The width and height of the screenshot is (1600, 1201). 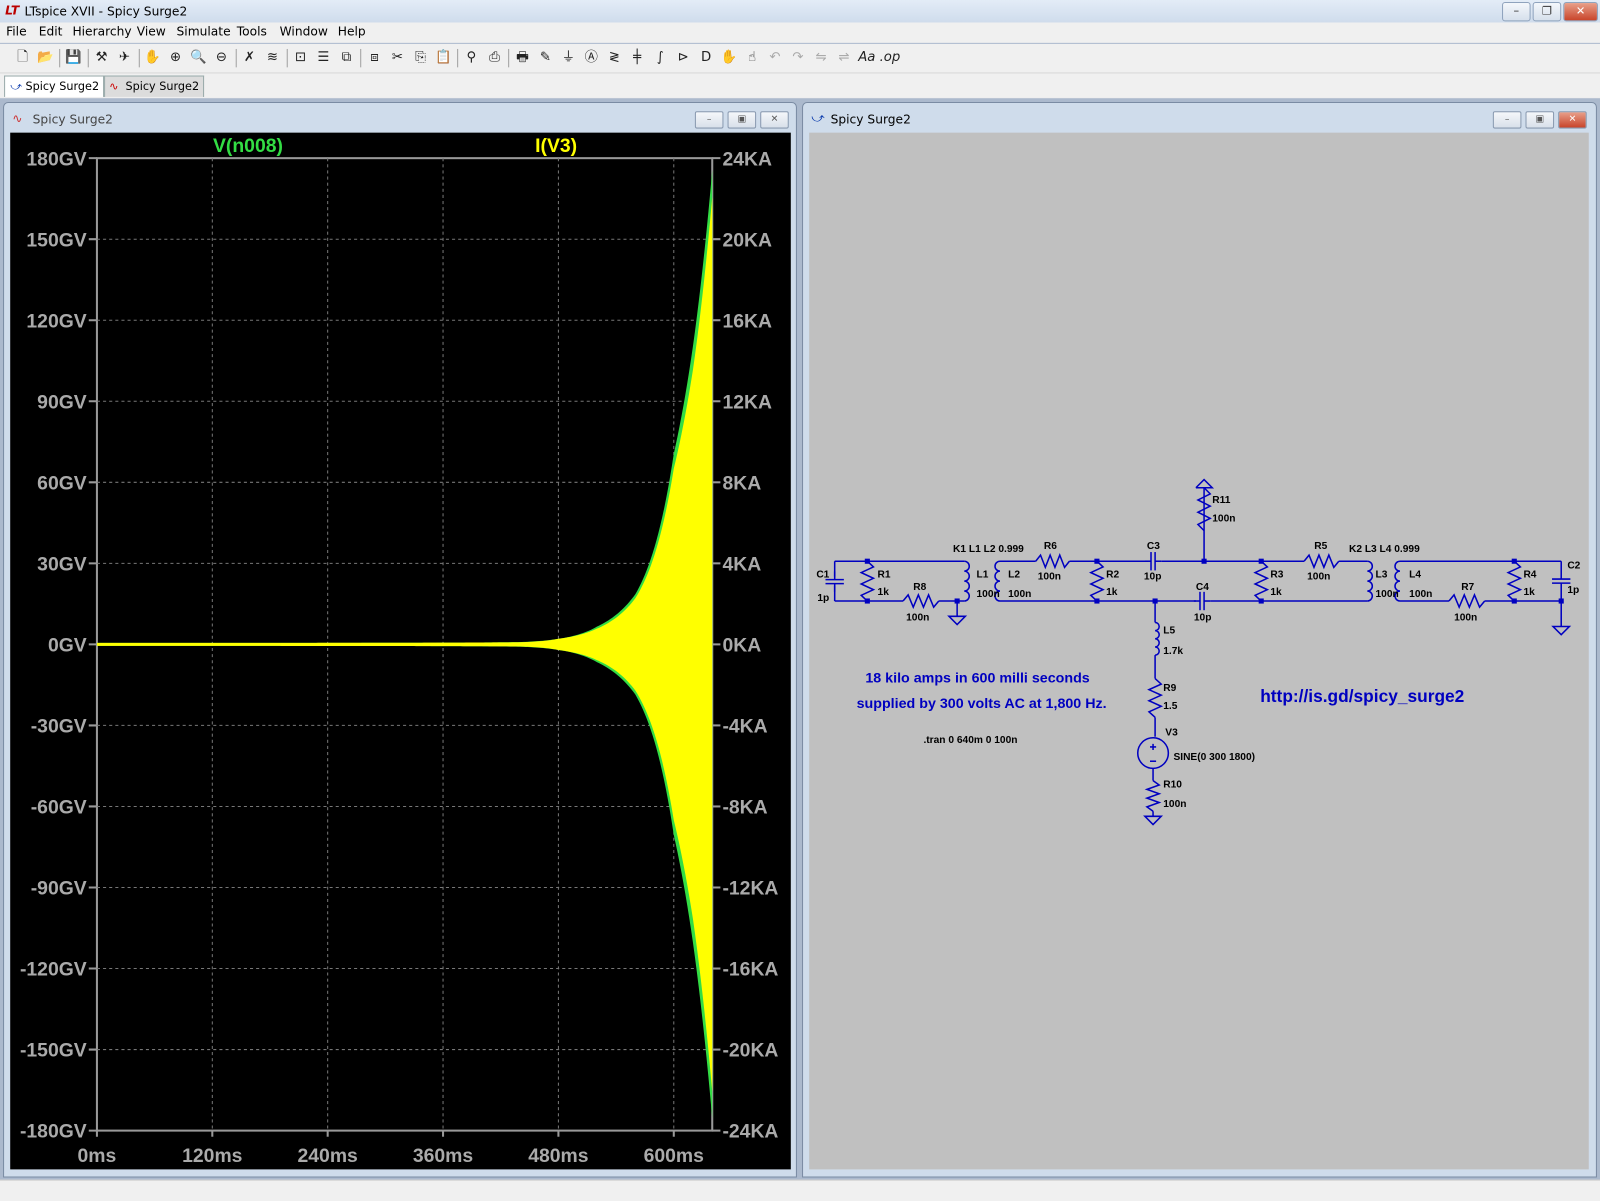 I want to click on save-icon: 💾, so click(x=73, y=57).